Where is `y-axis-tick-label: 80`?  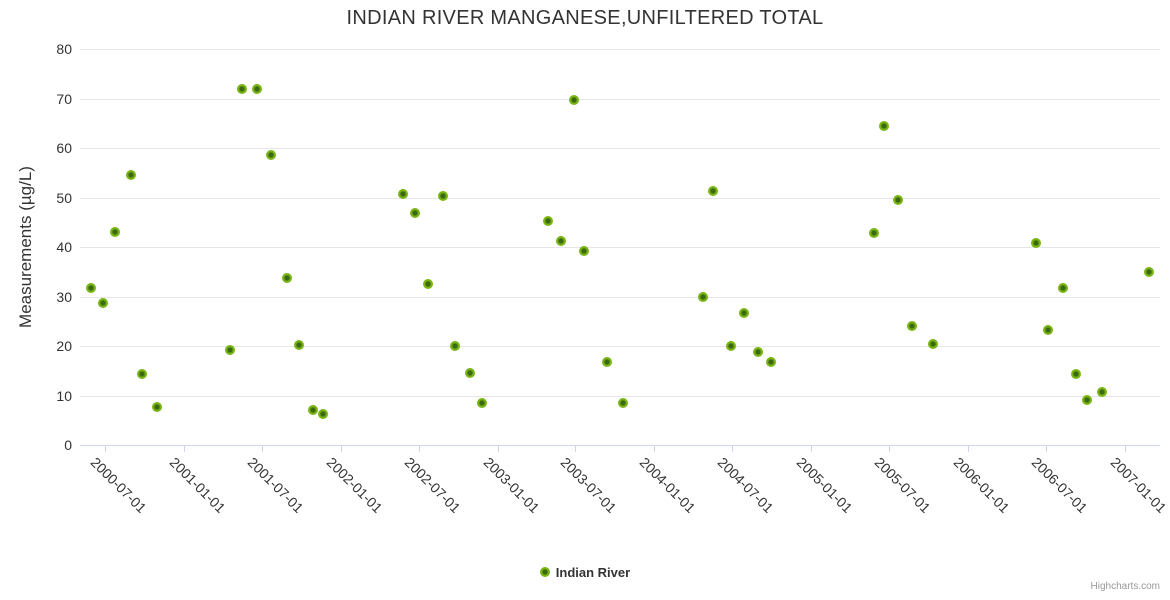
y-axis-tick-label: 80 is located at coordinates (64, 49).